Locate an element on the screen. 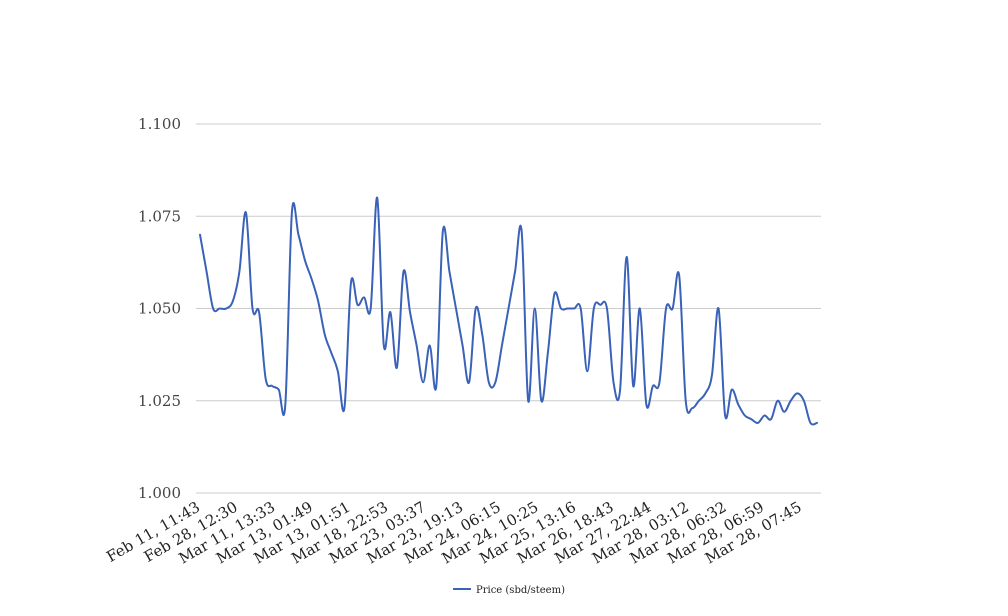 The height and width of the screenshot is (616, 1008). y-tick-label: 1.025 is located at coordinates (159, 401).